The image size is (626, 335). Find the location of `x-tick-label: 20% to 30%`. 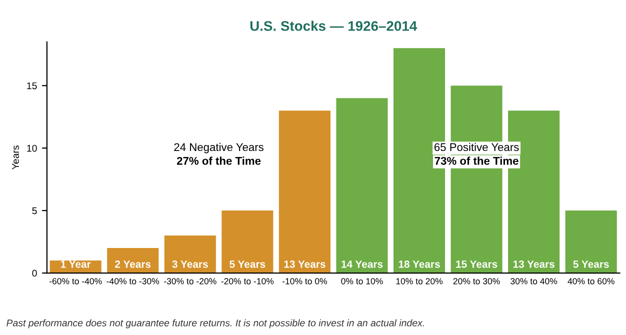

x-tick-label: 20% to 30% is located at coordinates (476, 281).